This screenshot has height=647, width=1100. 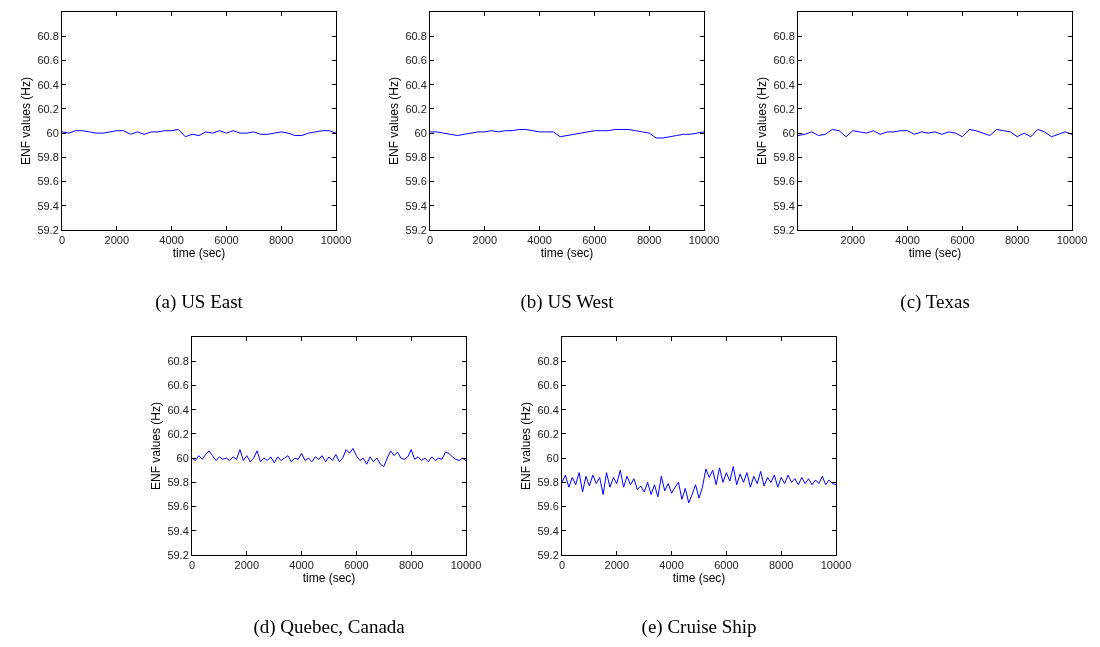 What do you see at coordinates (699, 627) in the screenshot?
I see `text: (e) Cruise Ship` at bounding box center [699, 627].